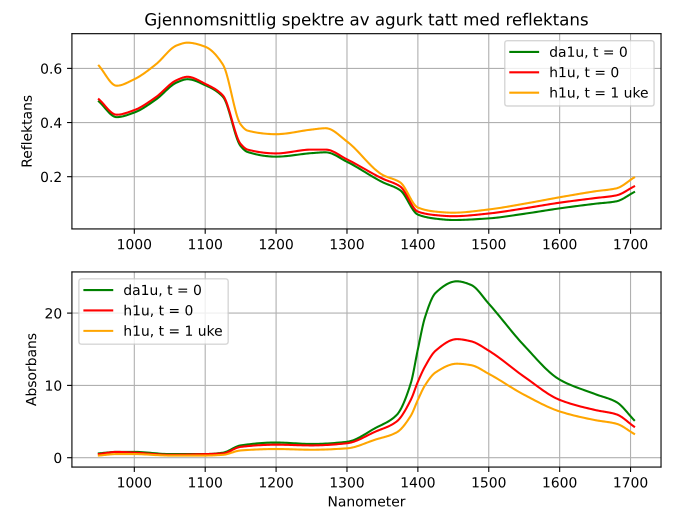  I want to click on x-axis-title: Nanometer, so click(367, 501).